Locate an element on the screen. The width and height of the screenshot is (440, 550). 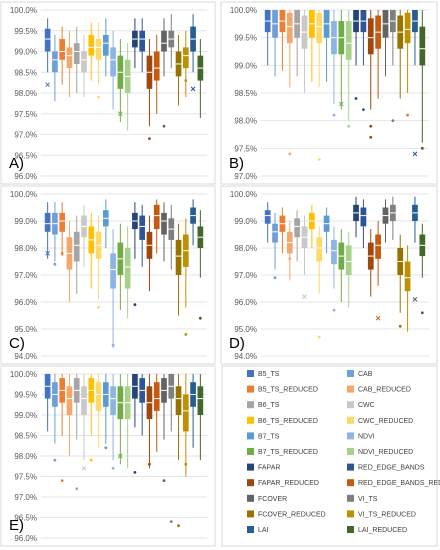
legend-label: B7_TS_REDUCED is located at coordinates (288, 452).